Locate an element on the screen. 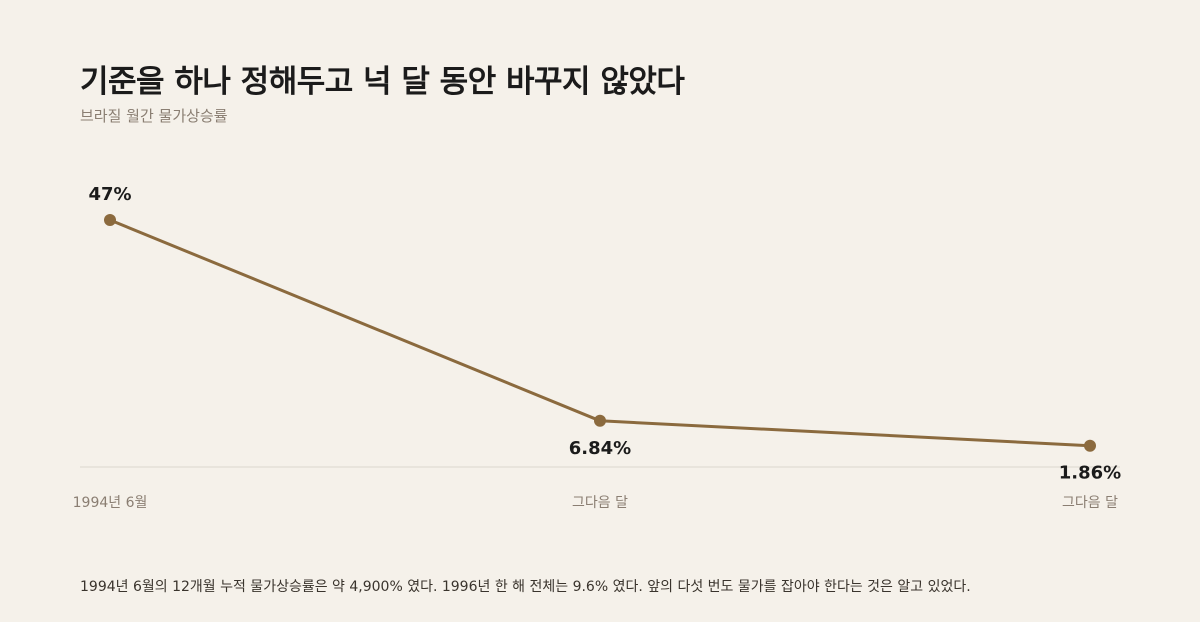 This screenshot has width=1200, height=622. x-tick-label: 1994년 6월 is located at coordinates (110, 503).